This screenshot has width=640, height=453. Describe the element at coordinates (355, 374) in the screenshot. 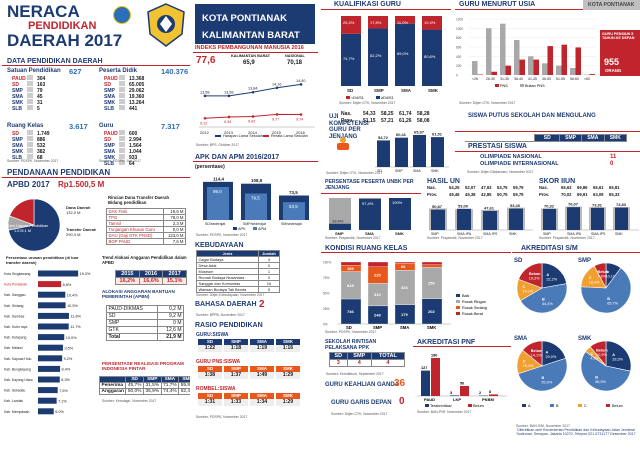

I see `source-note: Sumber: Kemdikbud, September 2017` at that location.